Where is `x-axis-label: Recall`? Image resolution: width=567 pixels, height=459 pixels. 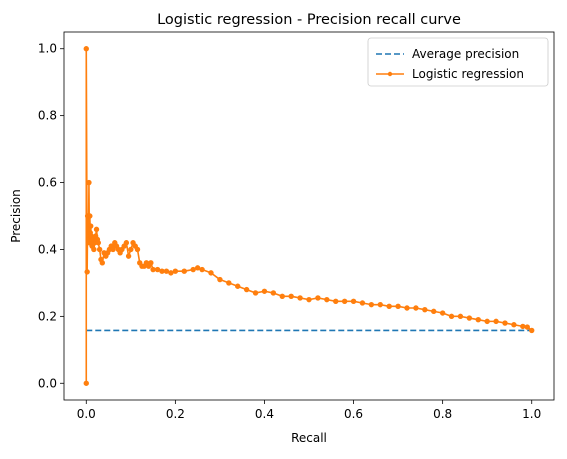 x-axis-label: Recall is located at coordinates (309, 438).